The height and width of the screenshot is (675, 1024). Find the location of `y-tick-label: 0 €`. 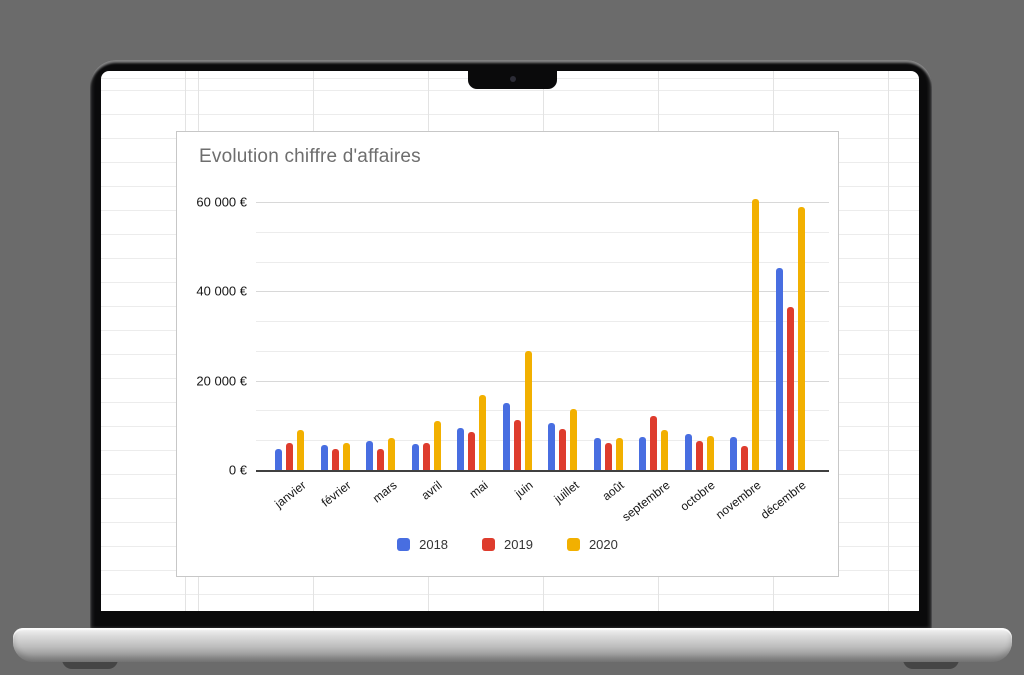

y-tick-label: 0 € is located at coordinates (237, 470).